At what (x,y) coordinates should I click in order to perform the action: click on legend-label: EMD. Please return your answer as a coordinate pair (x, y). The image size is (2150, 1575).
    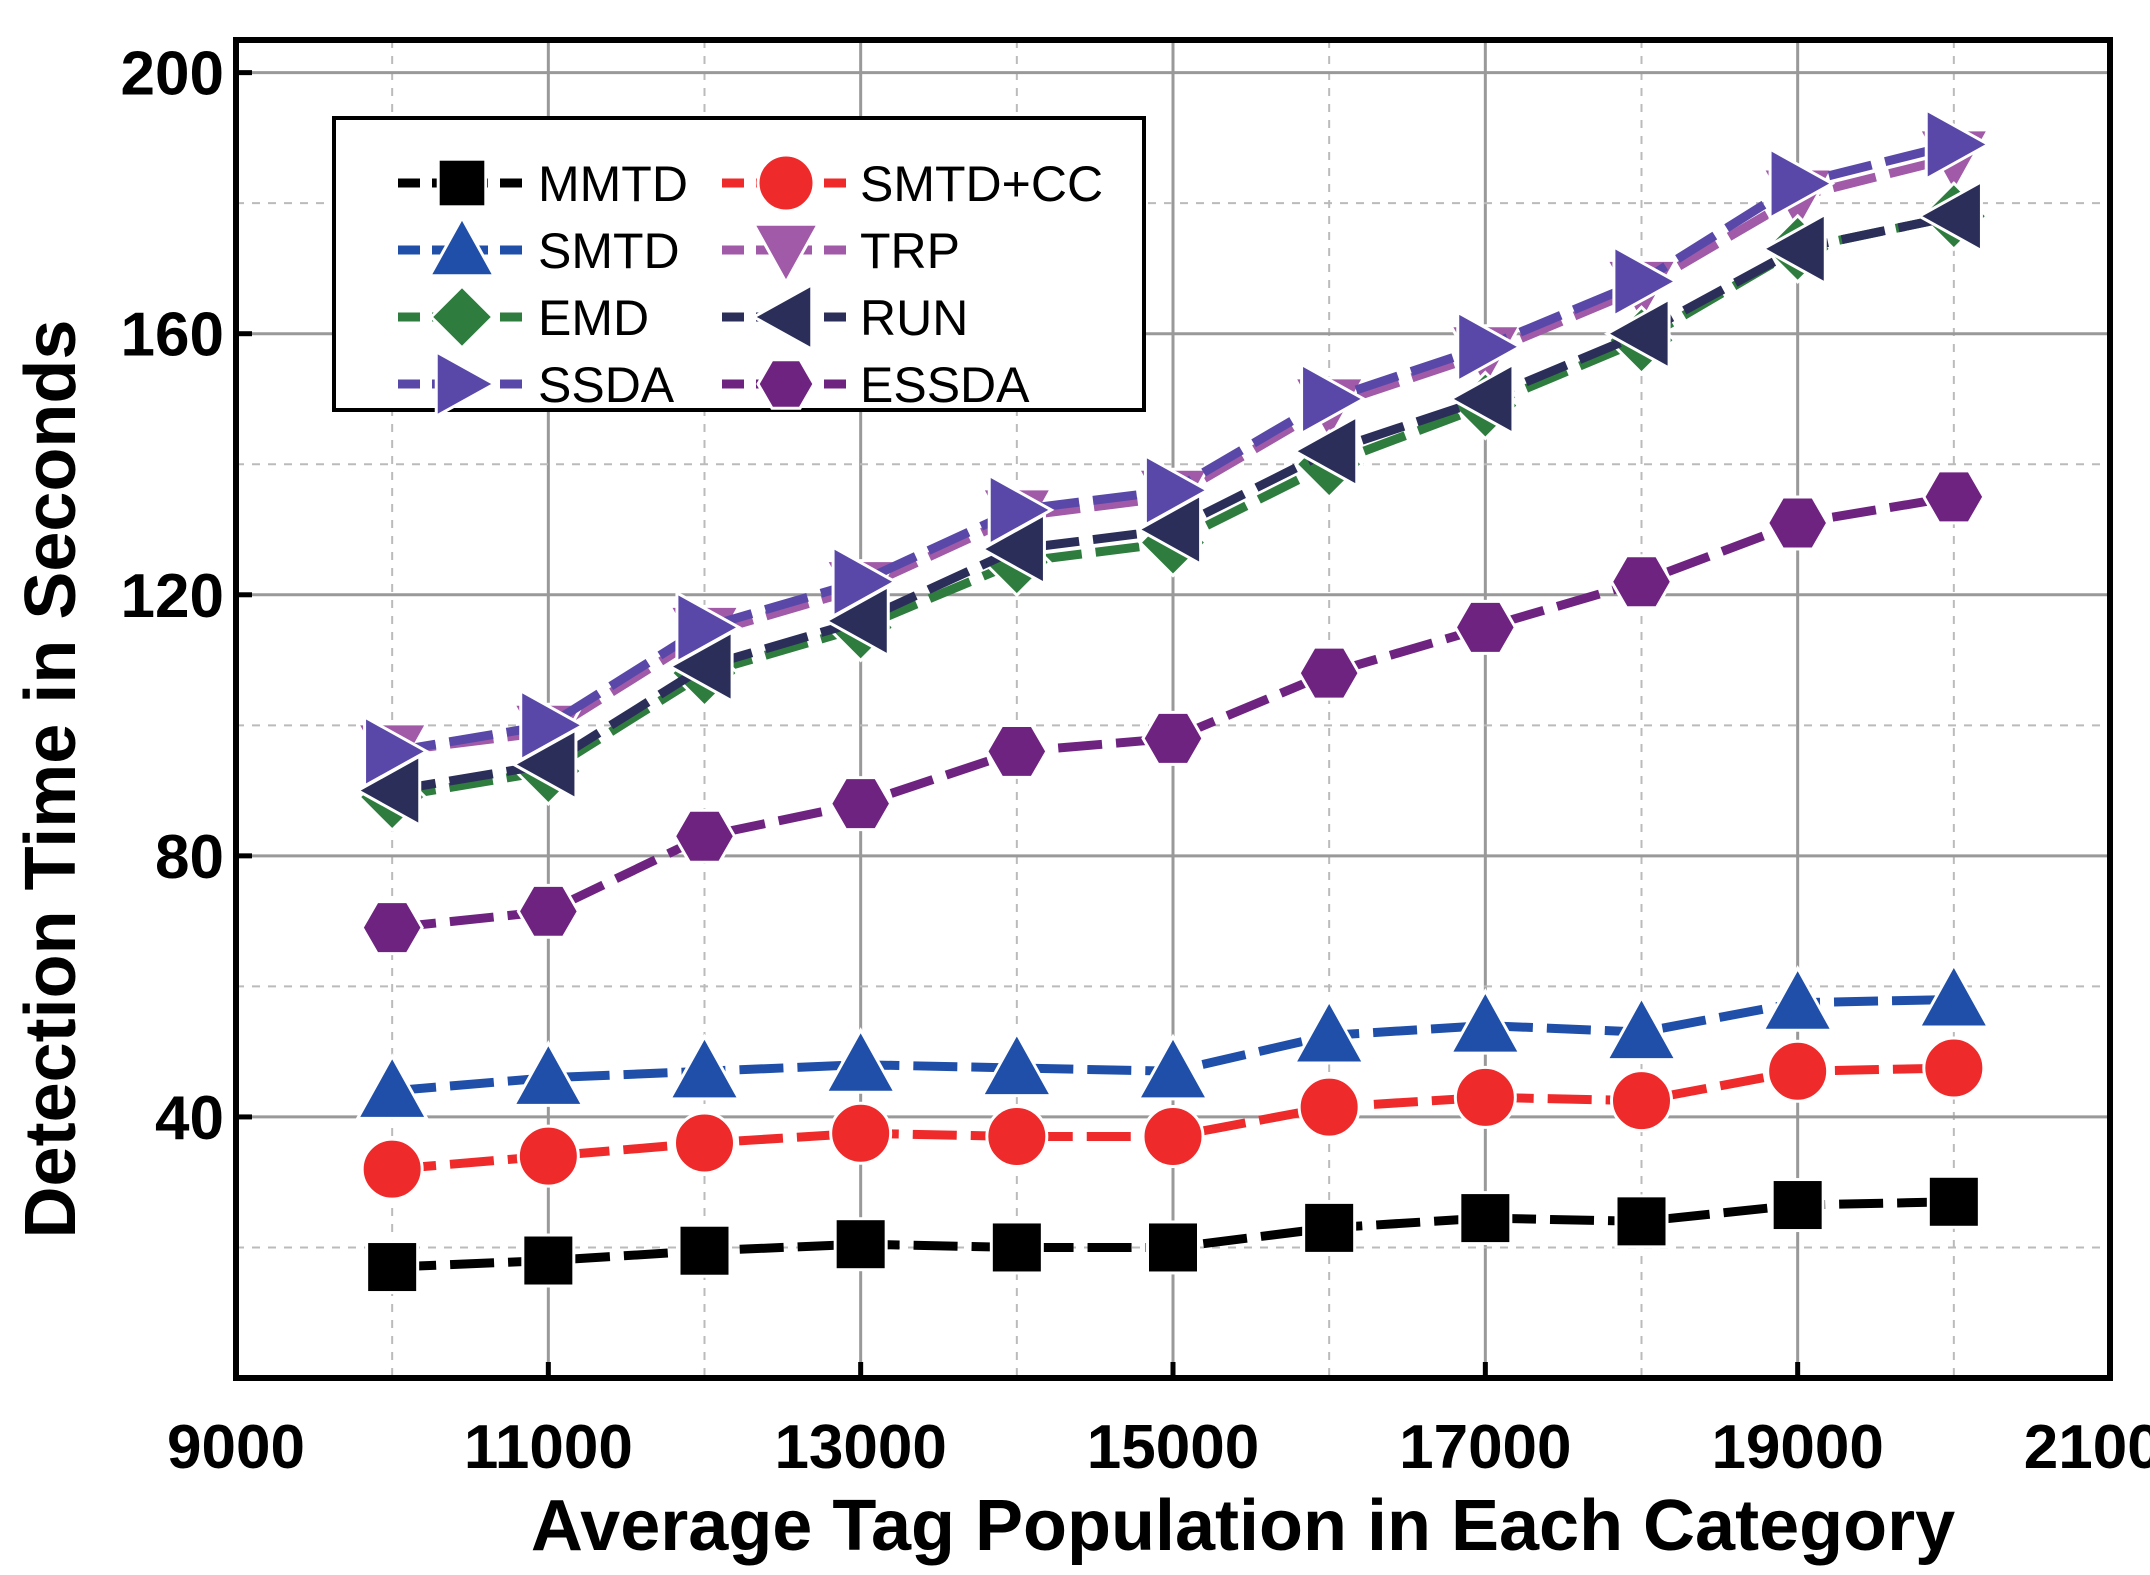
    Looking at the image, I should click on (593, 318).